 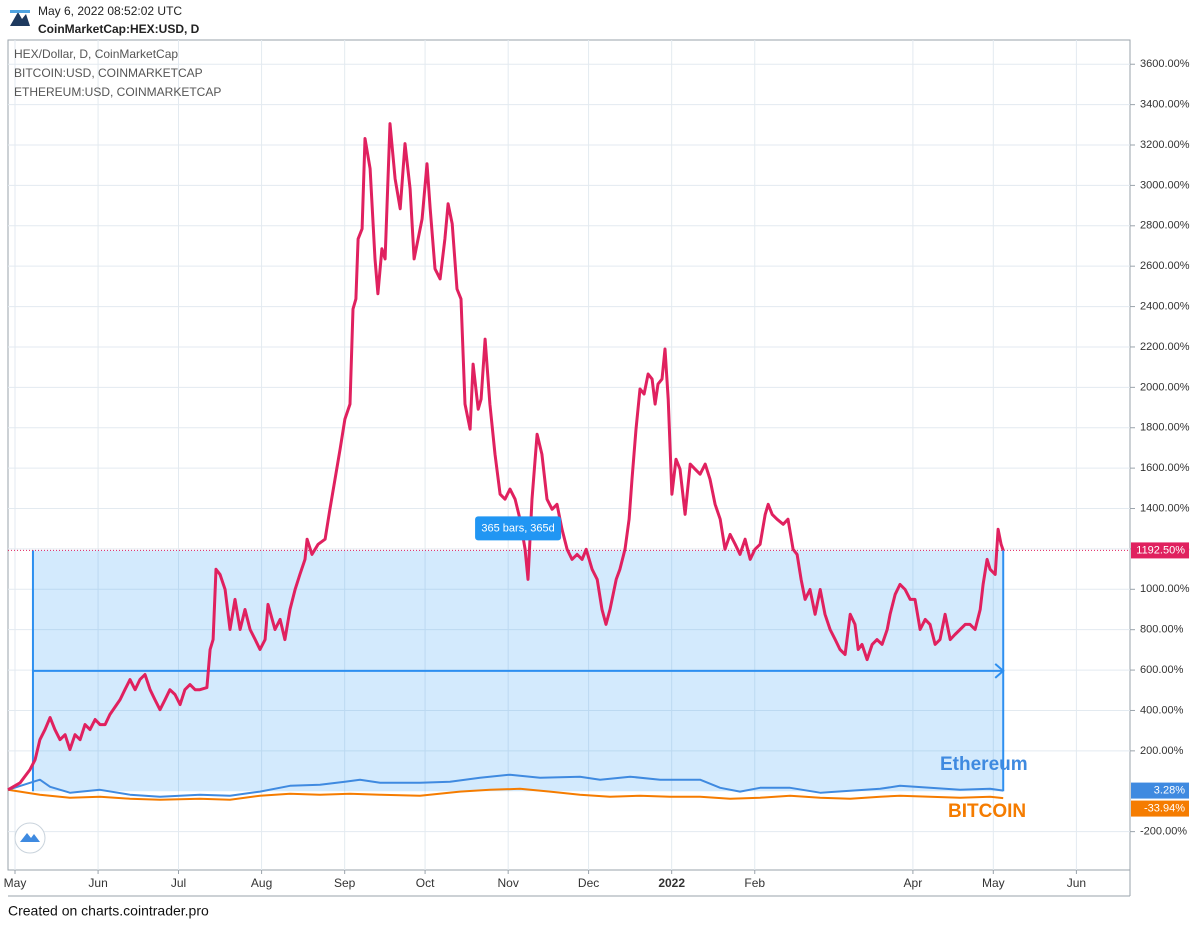 I want to click on footer: Created on charts.cointrader.pro, so click(x=108, y=911).